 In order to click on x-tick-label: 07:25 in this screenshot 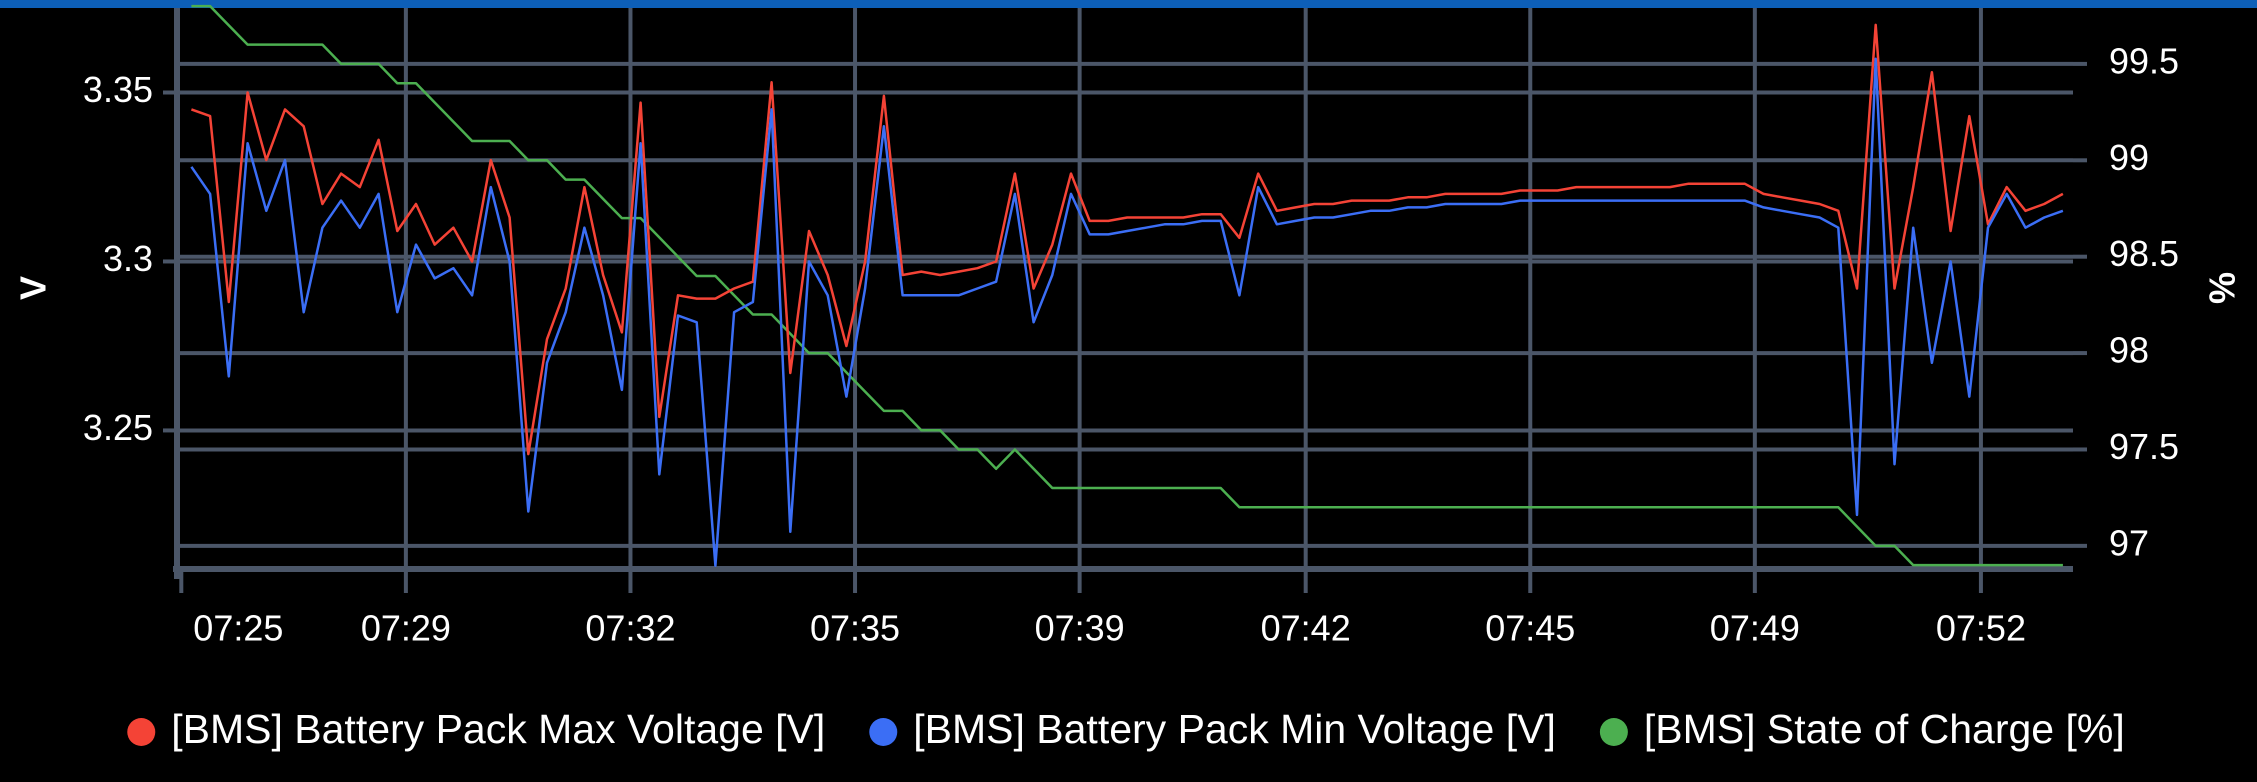, I will do `click(238, 628)`.